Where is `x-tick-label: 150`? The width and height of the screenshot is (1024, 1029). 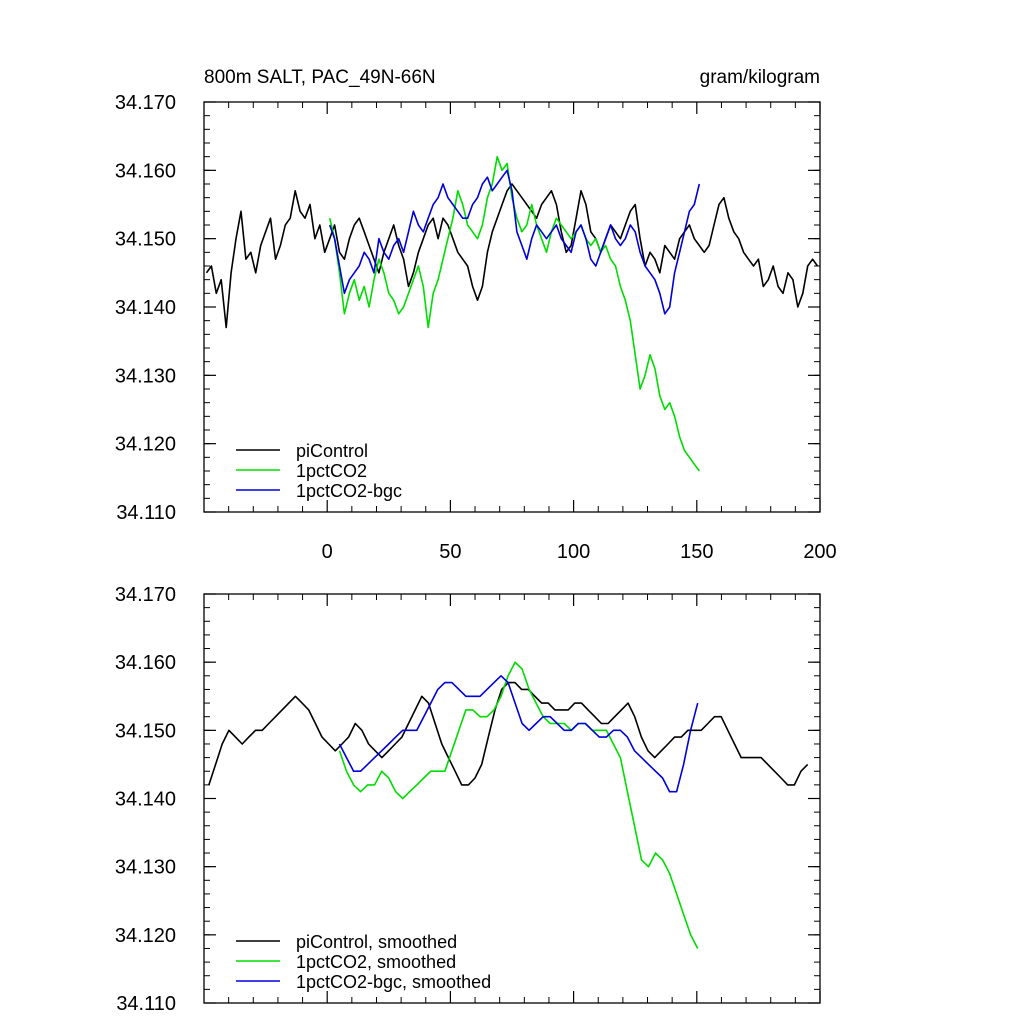 x-tick-label: 150 is located at coordinates (696, 552).